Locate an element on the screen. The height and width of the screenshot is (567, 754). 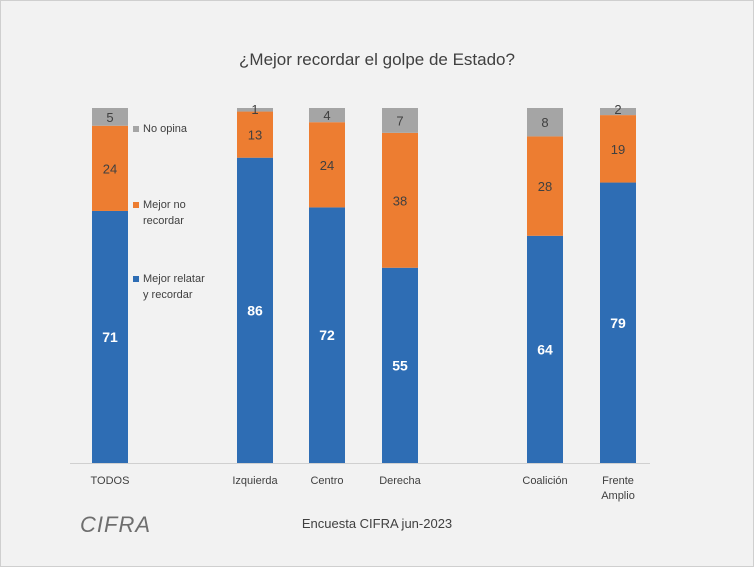
data-label: 7 is located at coordinates (399, 120).